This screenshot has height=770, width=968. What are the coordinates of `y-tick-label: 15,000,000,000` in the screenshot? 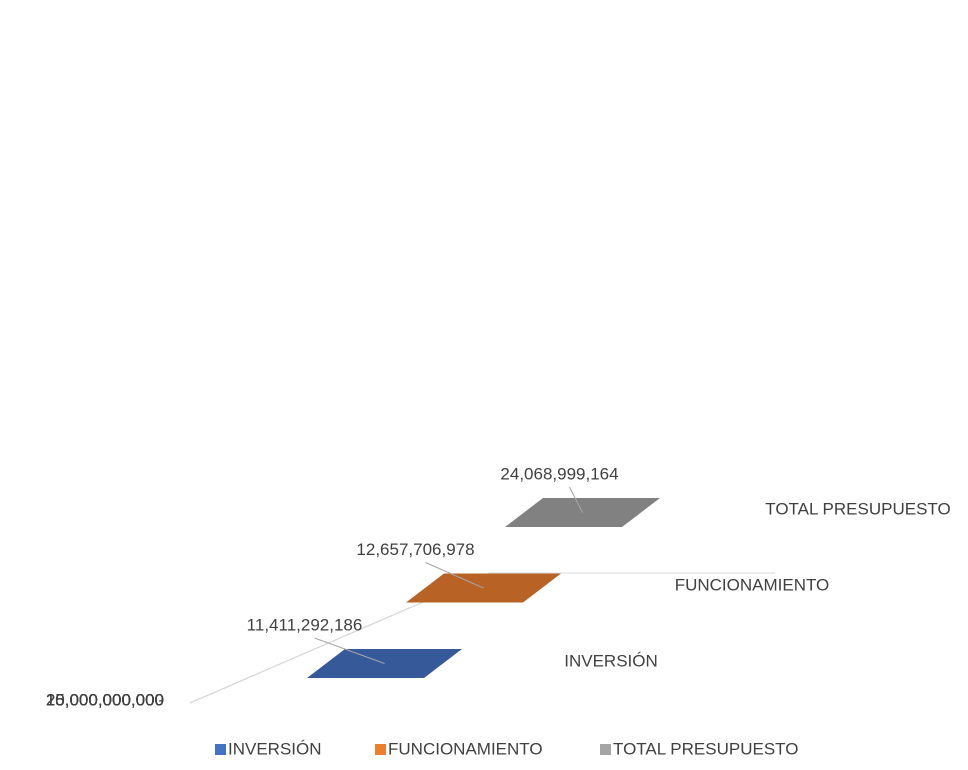 It's located at (105, 699).